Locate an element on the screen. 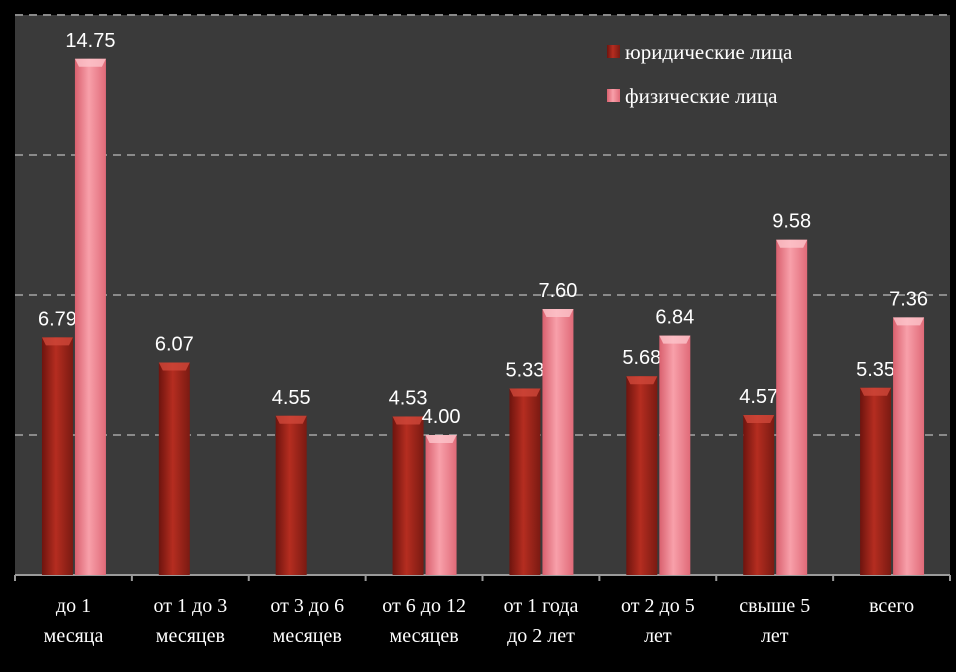 The image size is (956, 672). x-tick-label: от 3 до 6 месяцев is located at coordinates (307, 621).